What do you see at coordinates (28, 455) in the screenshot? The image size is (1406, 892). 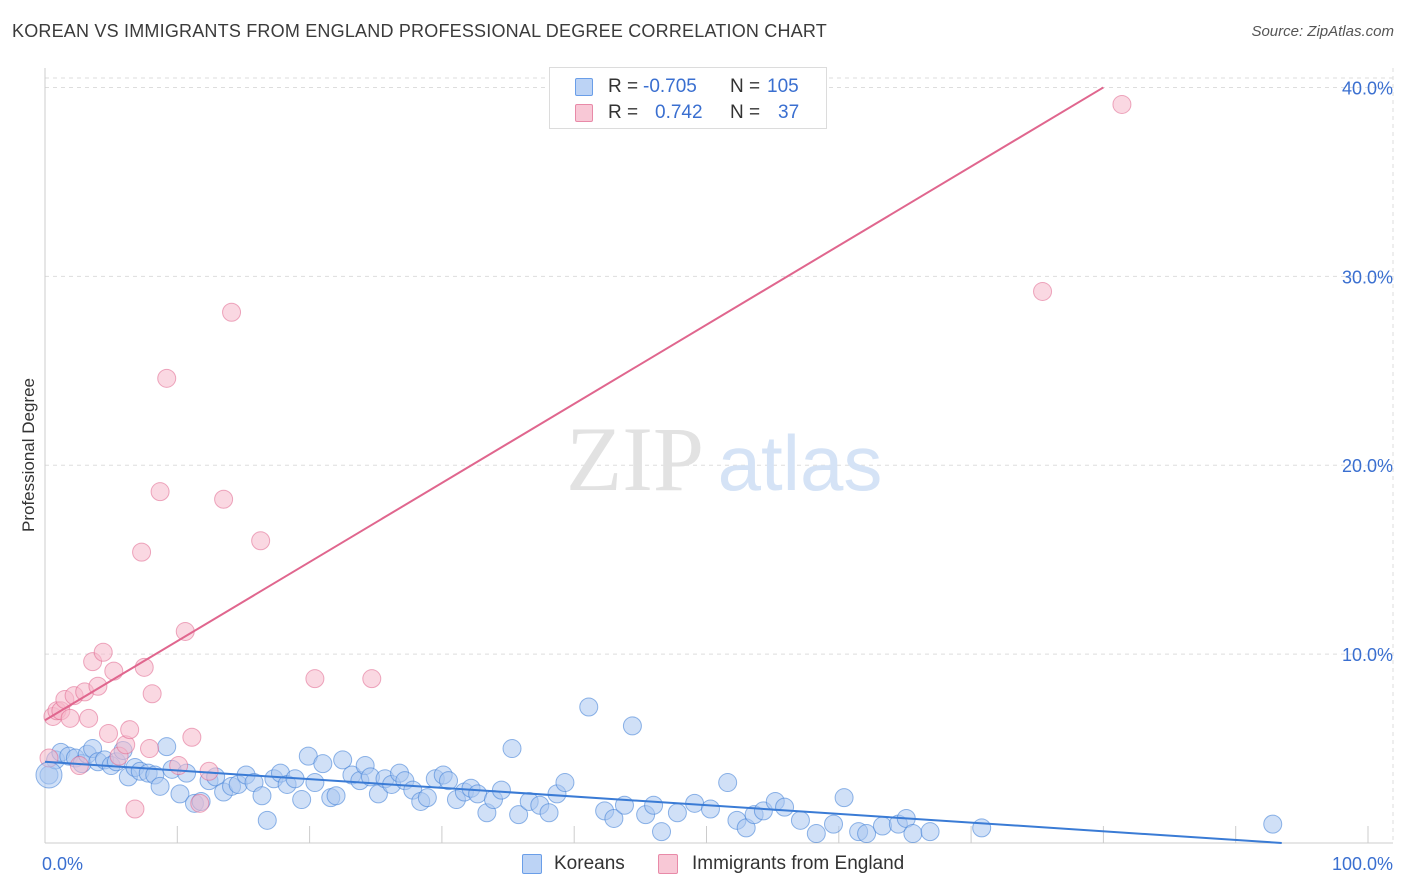 I see `y-axis-label: Professional Degree` at bounding box center [28, 455].